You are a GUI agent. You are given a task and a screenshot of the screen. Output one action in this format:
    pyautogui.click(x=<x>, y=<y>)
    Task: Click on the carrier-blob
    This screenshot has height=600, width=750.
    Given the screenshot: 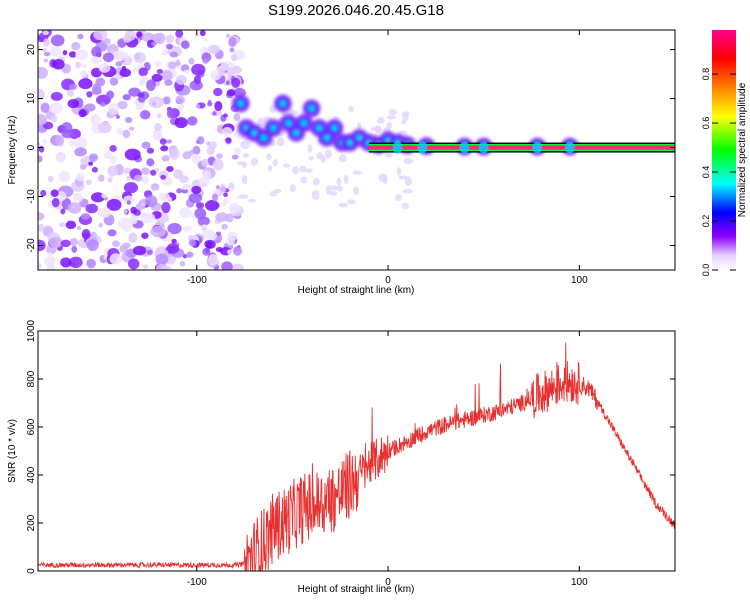 What is the action you would take?
    pyautogui.click(x=569, y=147)
    